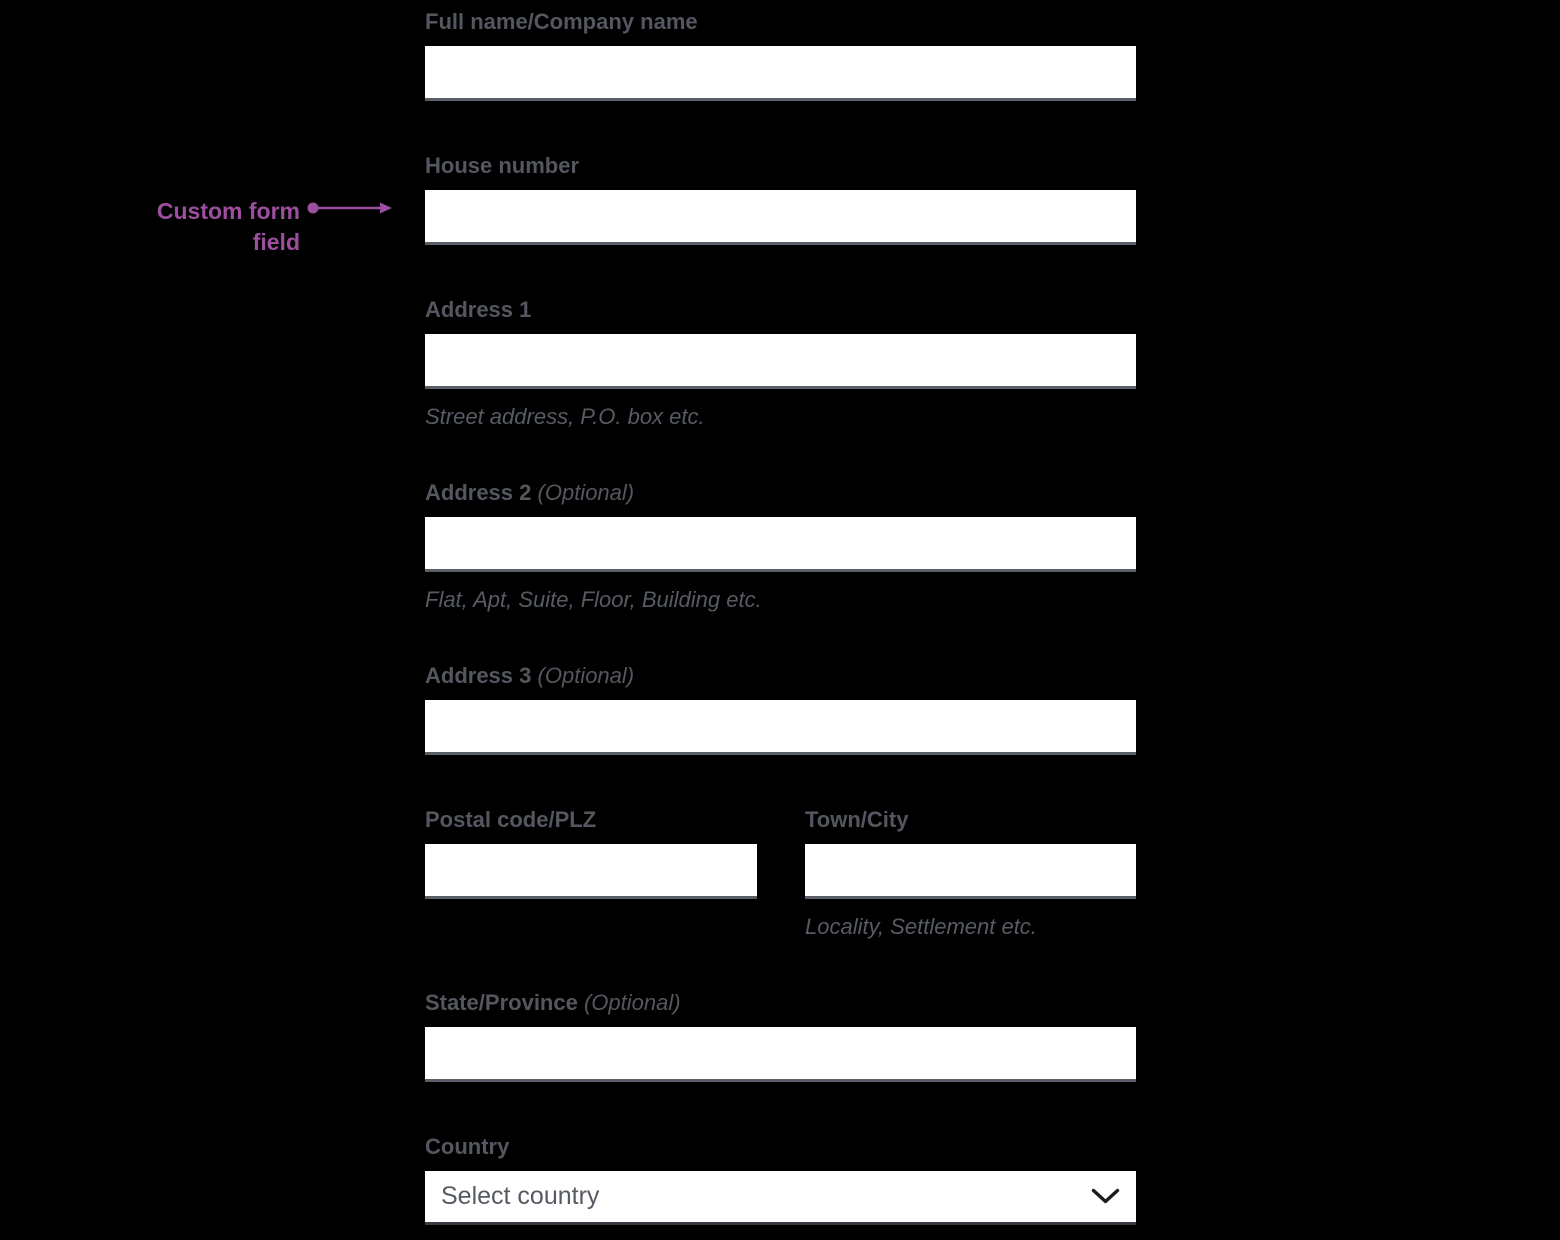 Image resolution: width=1560 pixels, height=1240 pixels. What do you see at coordinates (857, 819) in the screenshot?
I see `town-city-label: Town/City` at bounding box center [857, 819].